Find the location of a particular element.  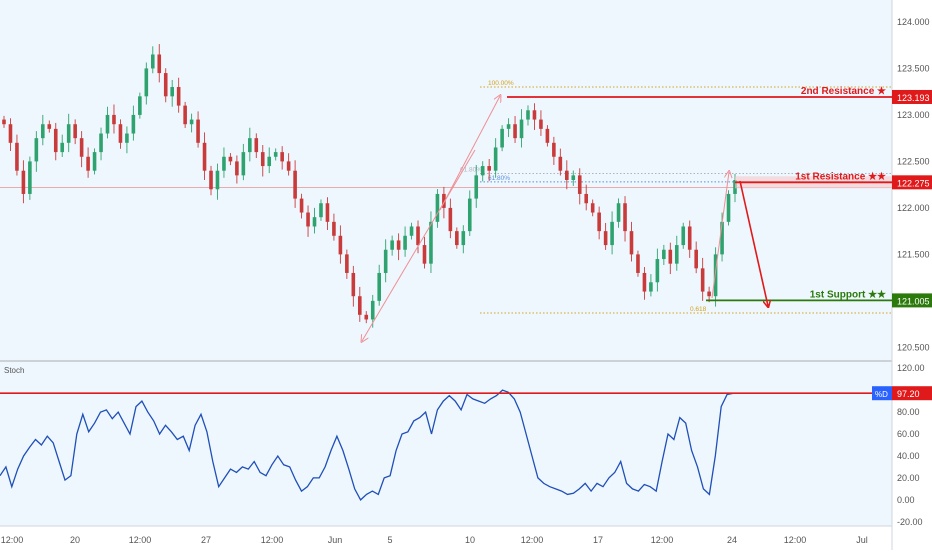

time-tick-label: 27 is located at coordinates (206, 540).